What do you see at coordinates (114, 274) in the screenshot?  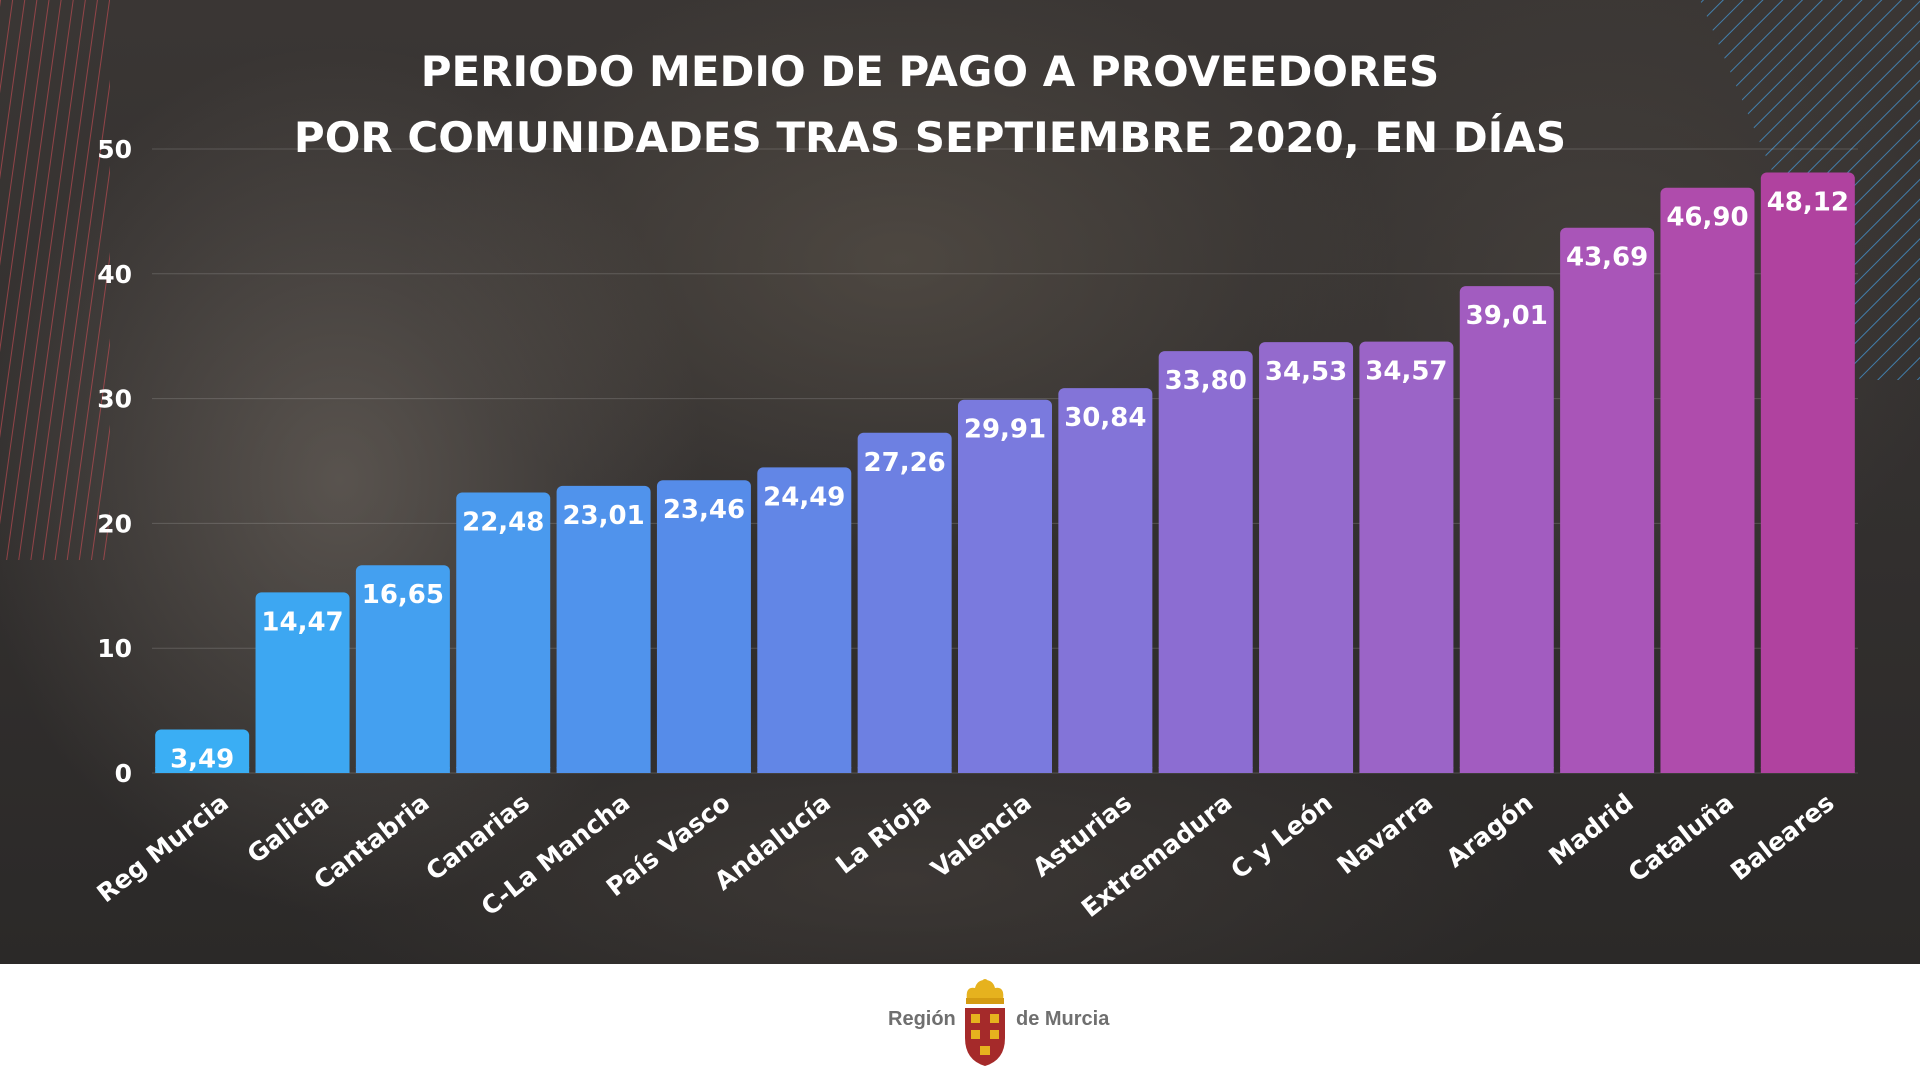 I see `y-tick-label: 40` at bounding box center [114, 274].